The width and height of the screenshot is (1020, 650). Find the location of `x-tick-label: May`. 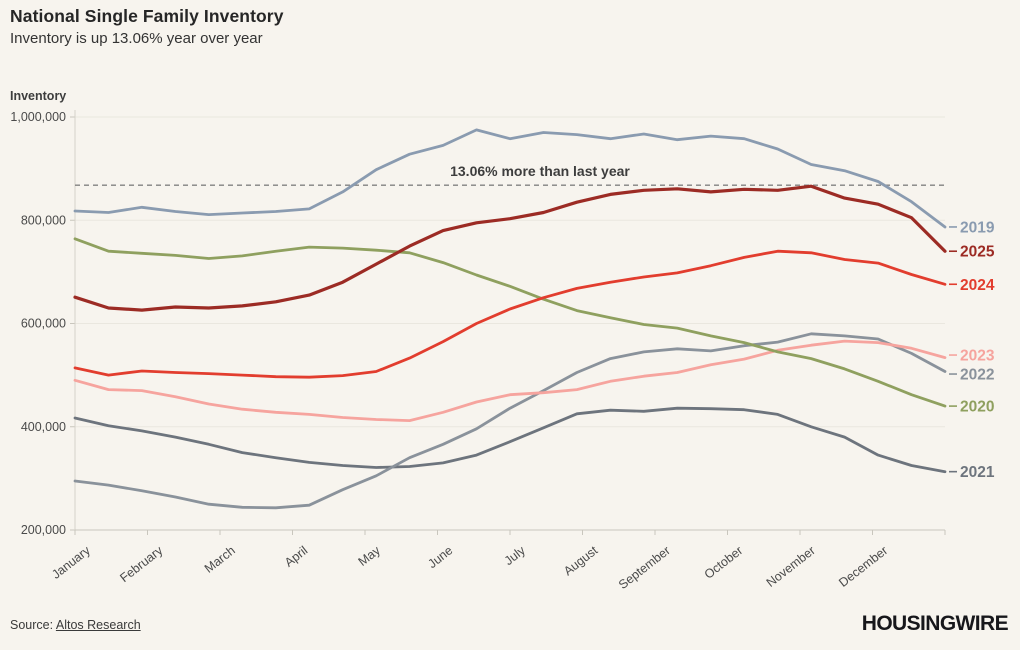

x-tick-label: May is located at coordinates (370, 556).